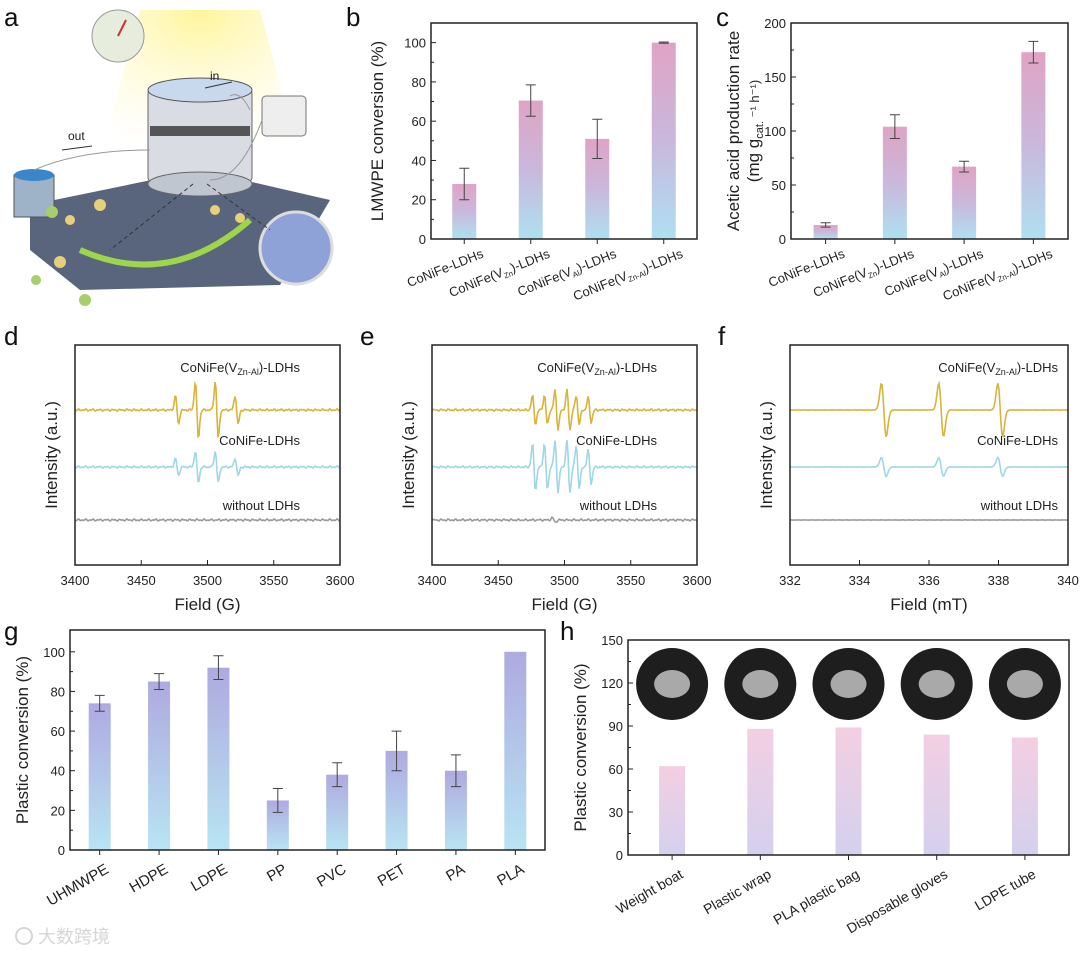 The image size is (1080, 956). I want to click on green-arrow, so click(165, 242).